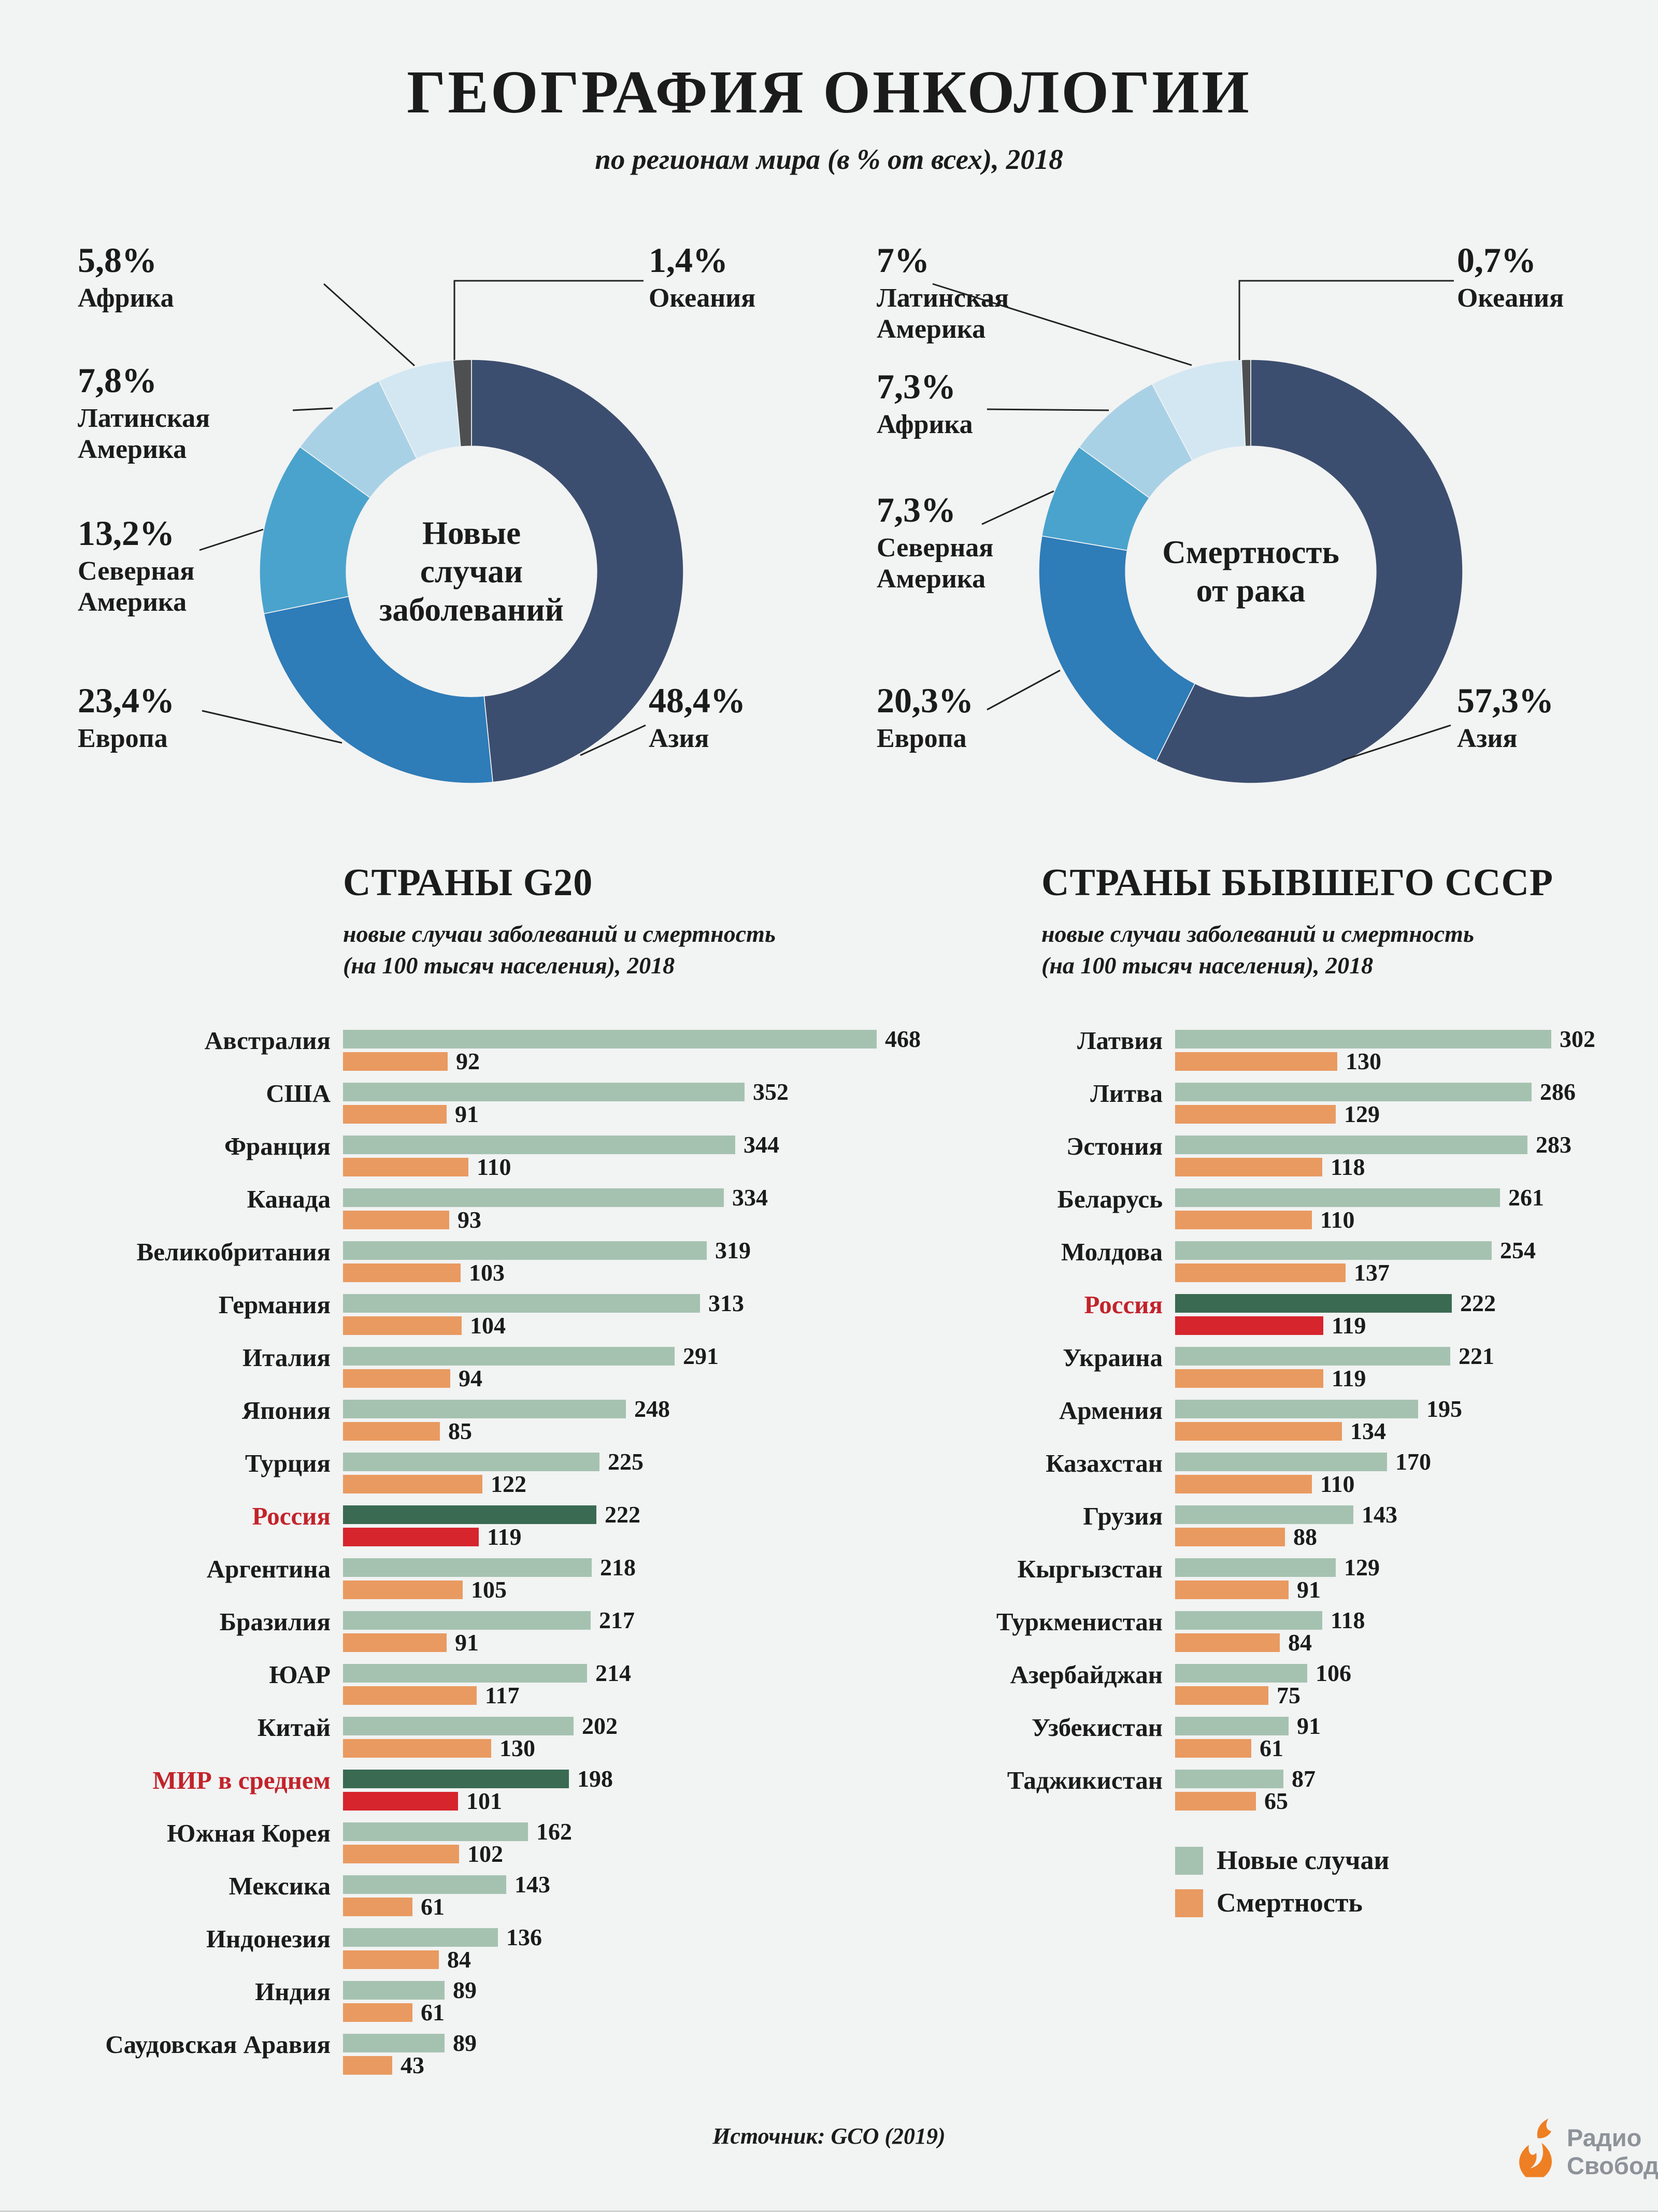 This screenshot has height=2212, width=1658. I want to click on donut1-label-europe: 23,4% Европа, so click(186, 718).